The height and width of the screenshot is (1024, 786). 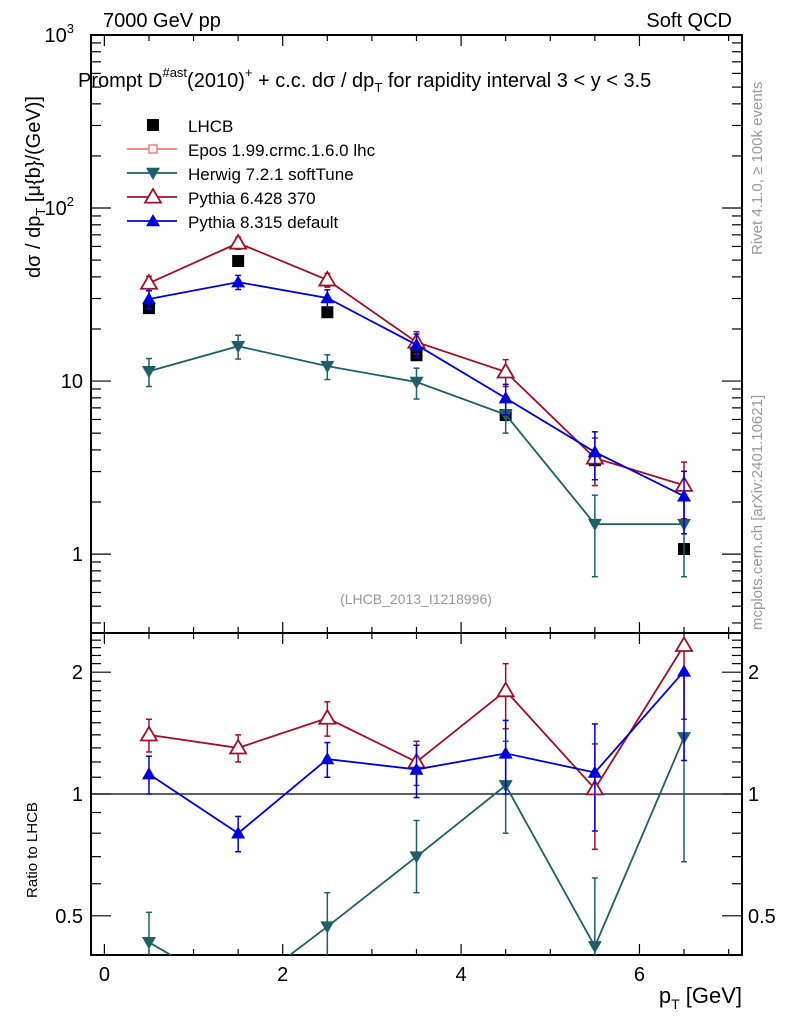 What do you see at coordinates (77, 795) in the screenshot?
I see `ratio-y-tick-label-left: 1` at bounding box center [77, 795].